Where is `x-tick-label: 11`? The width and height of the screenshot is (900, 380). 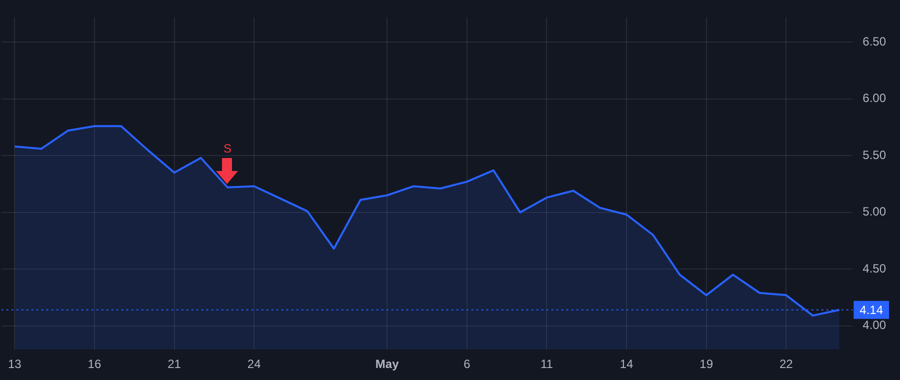
x-tick-label: 11 is located at coordinates (547, 364).